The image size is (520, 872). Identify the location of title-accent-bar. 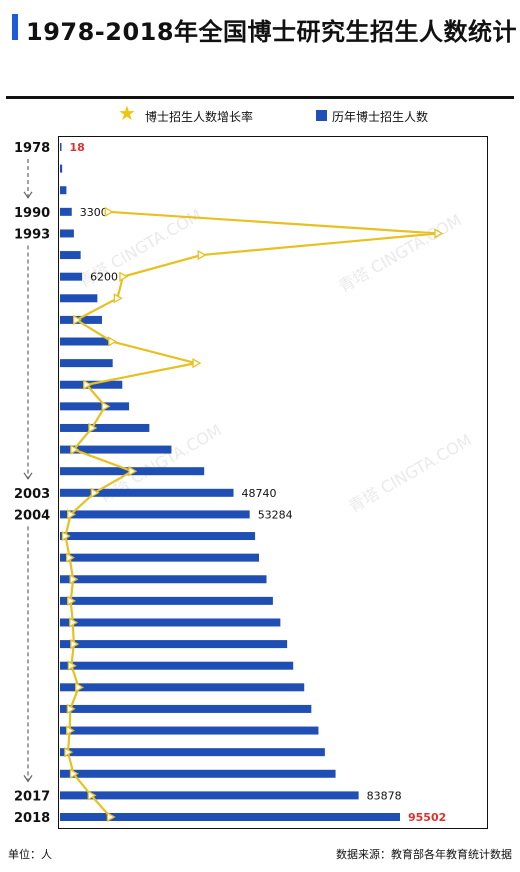
(15, 27).